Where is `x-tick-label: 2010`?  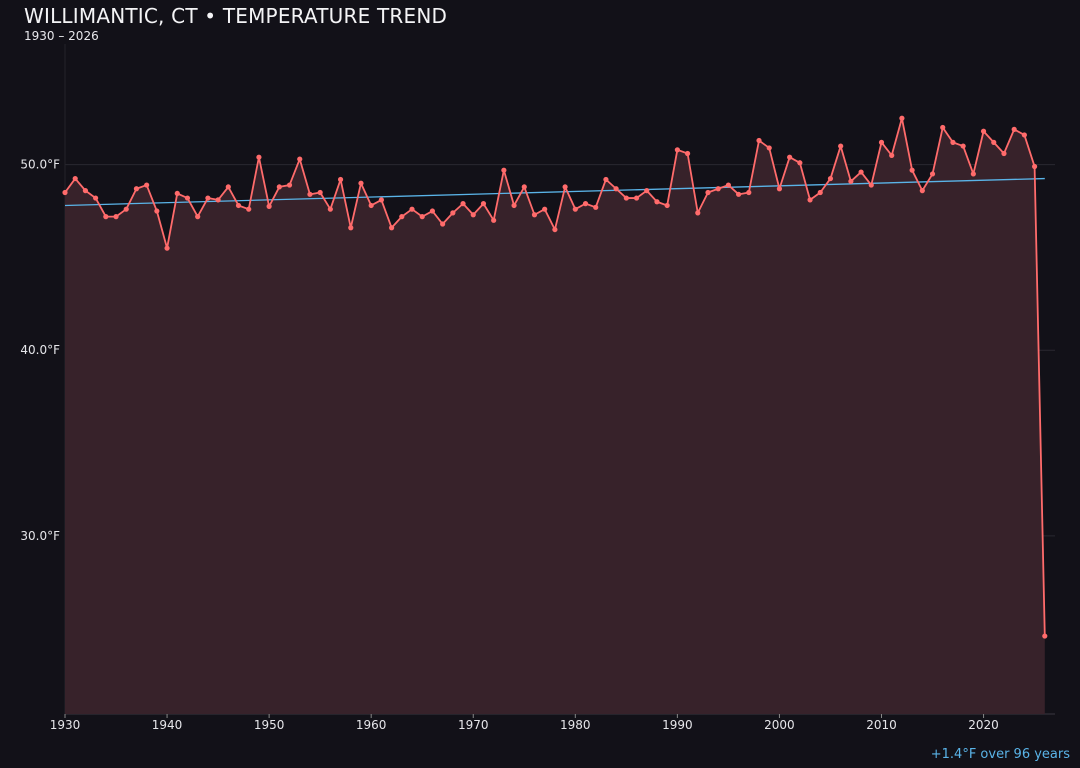 x-tick-label: 2010 is located at coordinates (881, 725).